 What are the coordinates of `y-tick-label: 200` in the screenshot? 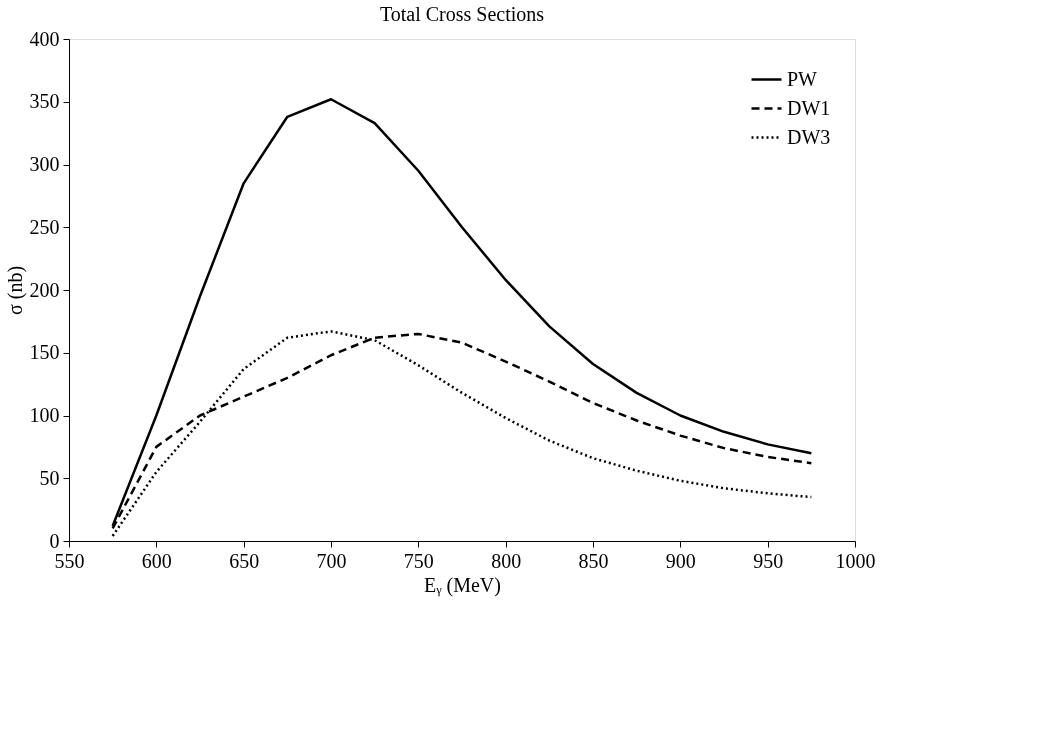 It's located at (44, 289).